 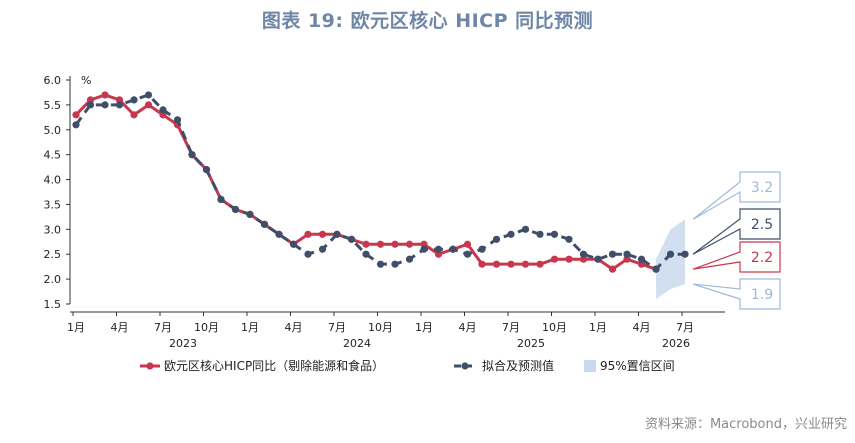 I want to click on confidence-band, so click(x=670, y=259).